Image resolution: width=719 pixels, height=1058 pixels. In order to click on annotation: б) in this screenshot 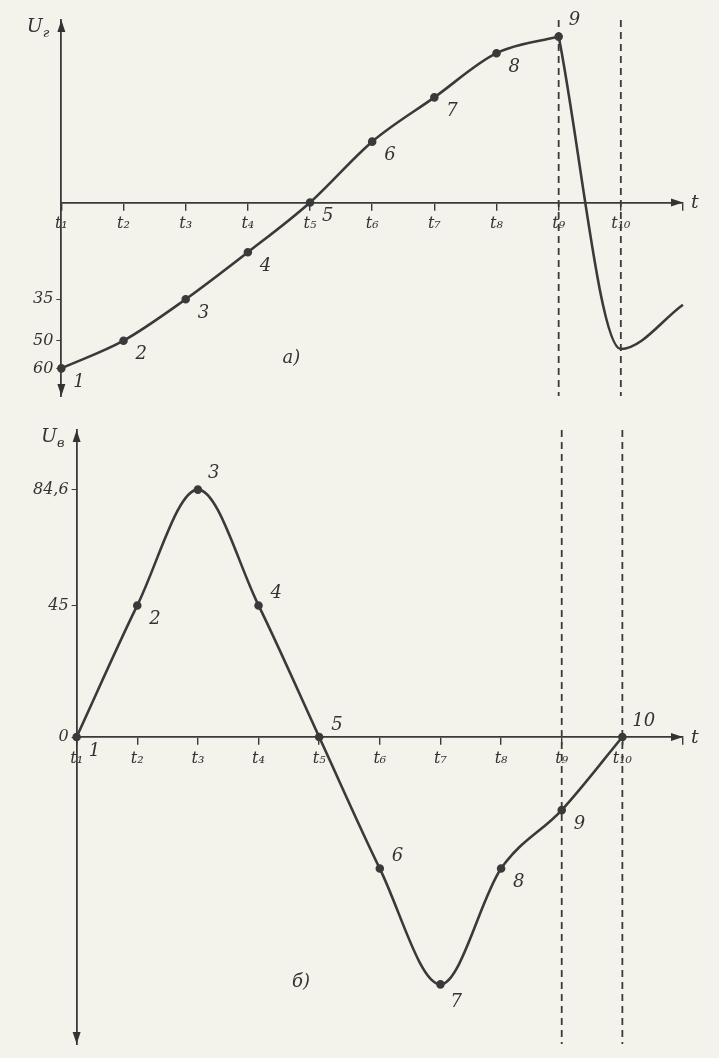, I will do `click(300, 981)`.